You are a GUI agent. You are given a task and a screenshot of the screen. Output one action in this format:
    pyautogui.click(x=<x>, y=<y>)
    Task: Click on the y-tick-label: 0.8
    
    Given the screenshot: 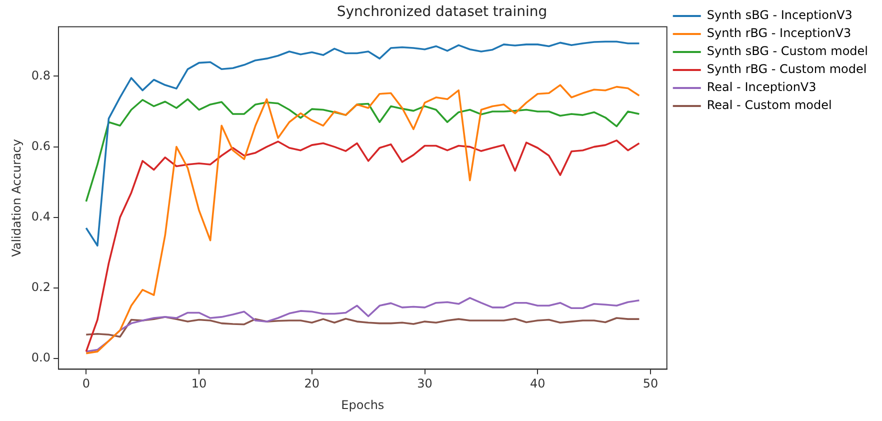 What is the action you would take?
    pyautogui.click(x=40, y=75)
    